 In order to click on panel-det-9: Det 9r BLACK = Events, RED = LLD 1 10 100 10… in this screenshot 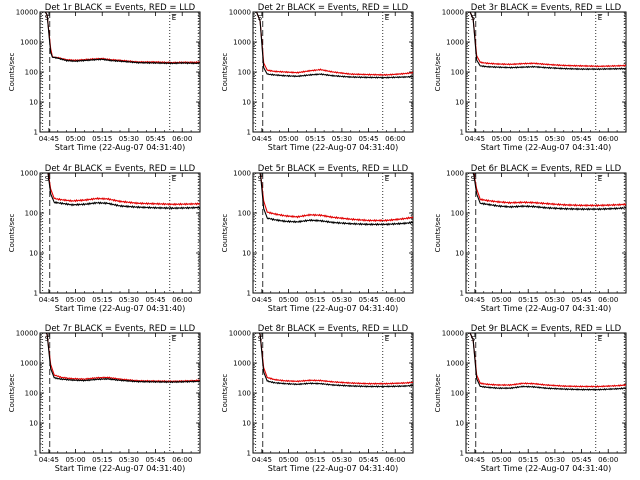, I will do `click(530, 398)`.